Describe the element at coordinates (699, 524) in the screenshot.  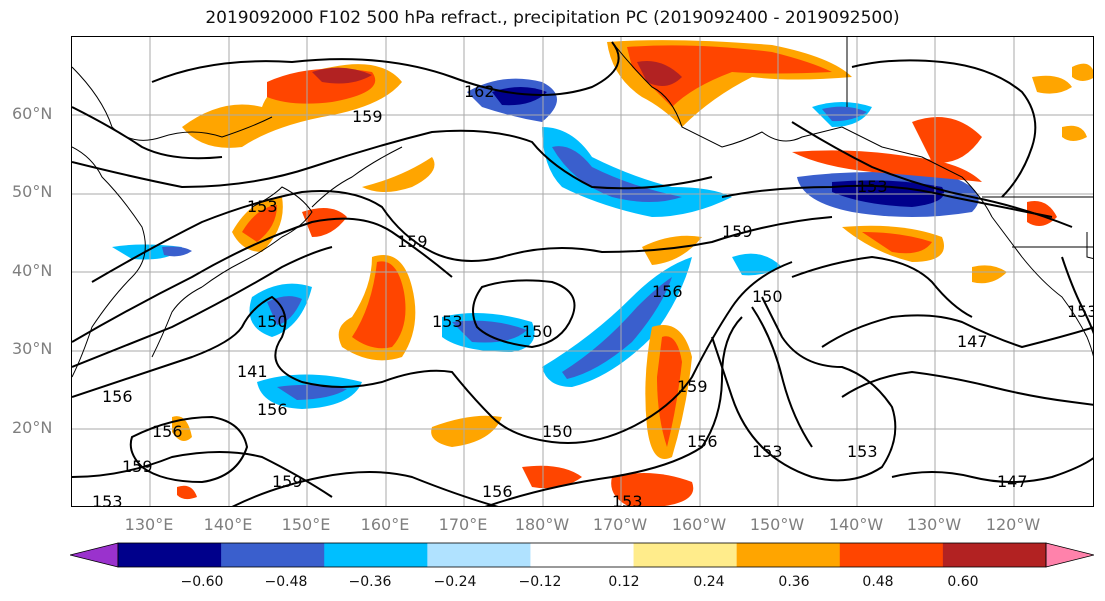
I see `lon-label-160w: 160°W` at that location.